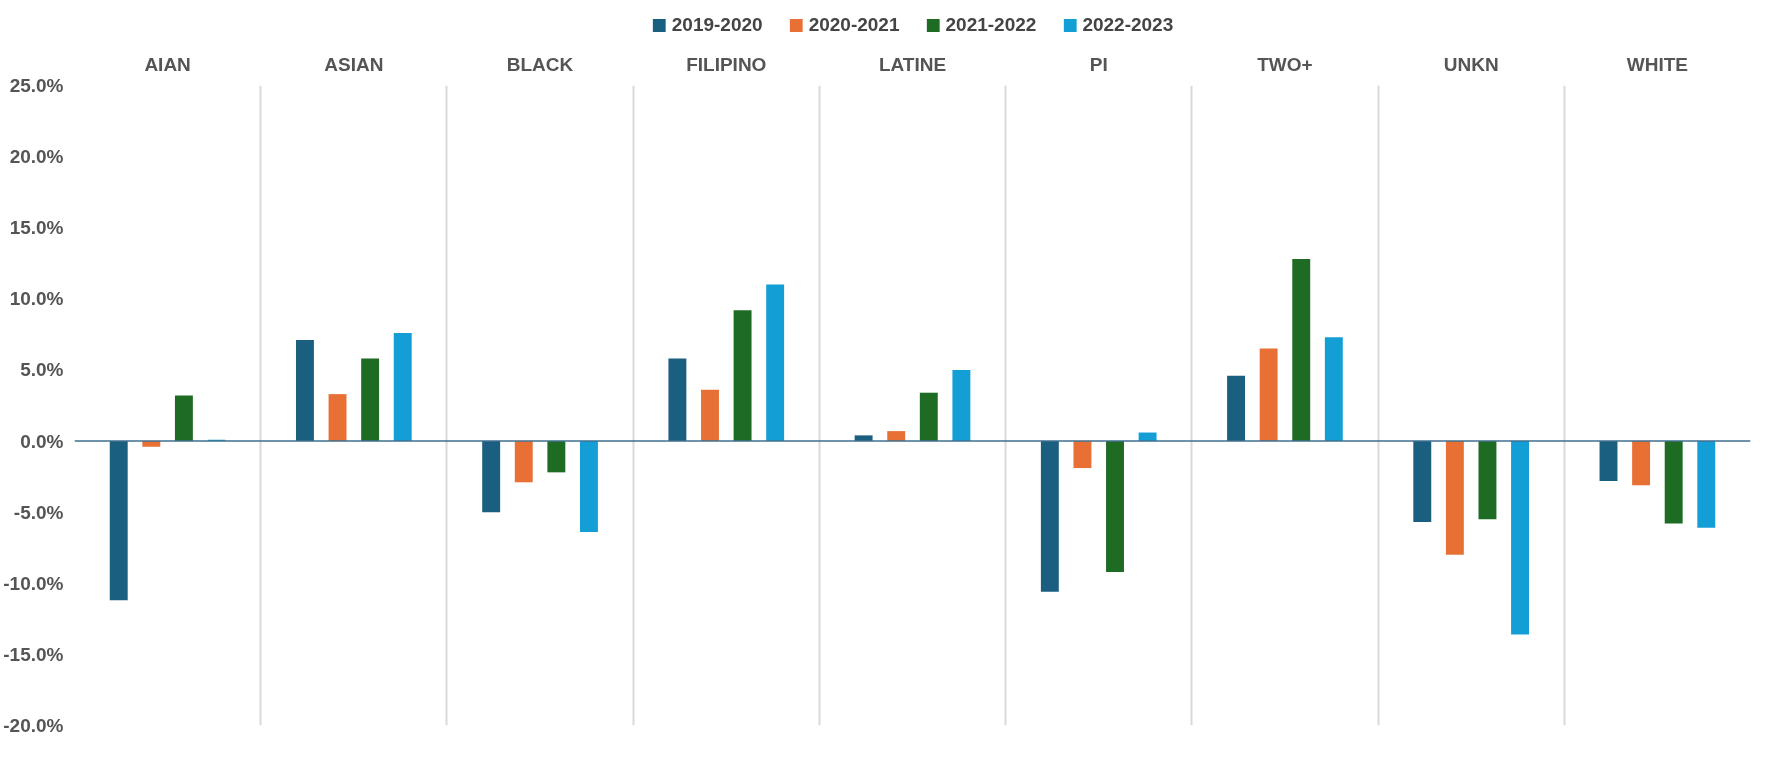 The width and height of the screenshot is (1787, 757). What do you see at coordinates (36, 299) in the screenshot?
I see `y-tick-label: 10.0%` at bounding box center [36, 299].